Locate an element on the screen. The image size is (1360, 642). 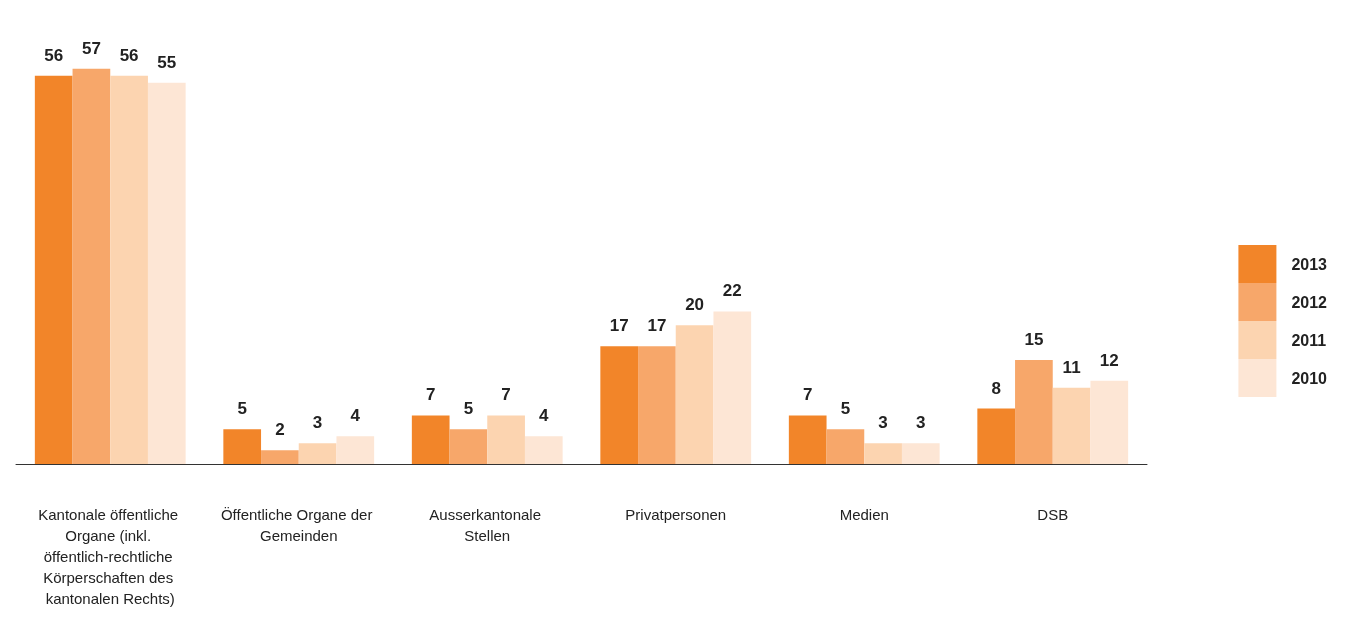
data-label: 55 is located at coordinates (167, 62).